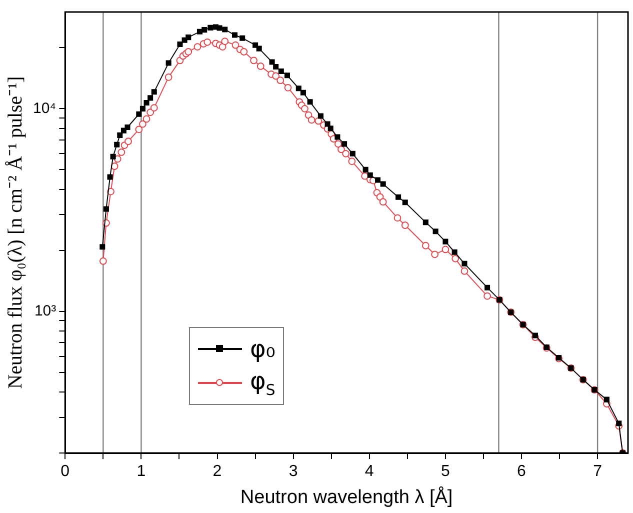 The height and width of the screenshot is (513, 633). I want to click on x-tick-label: 5, so click(445, 471).